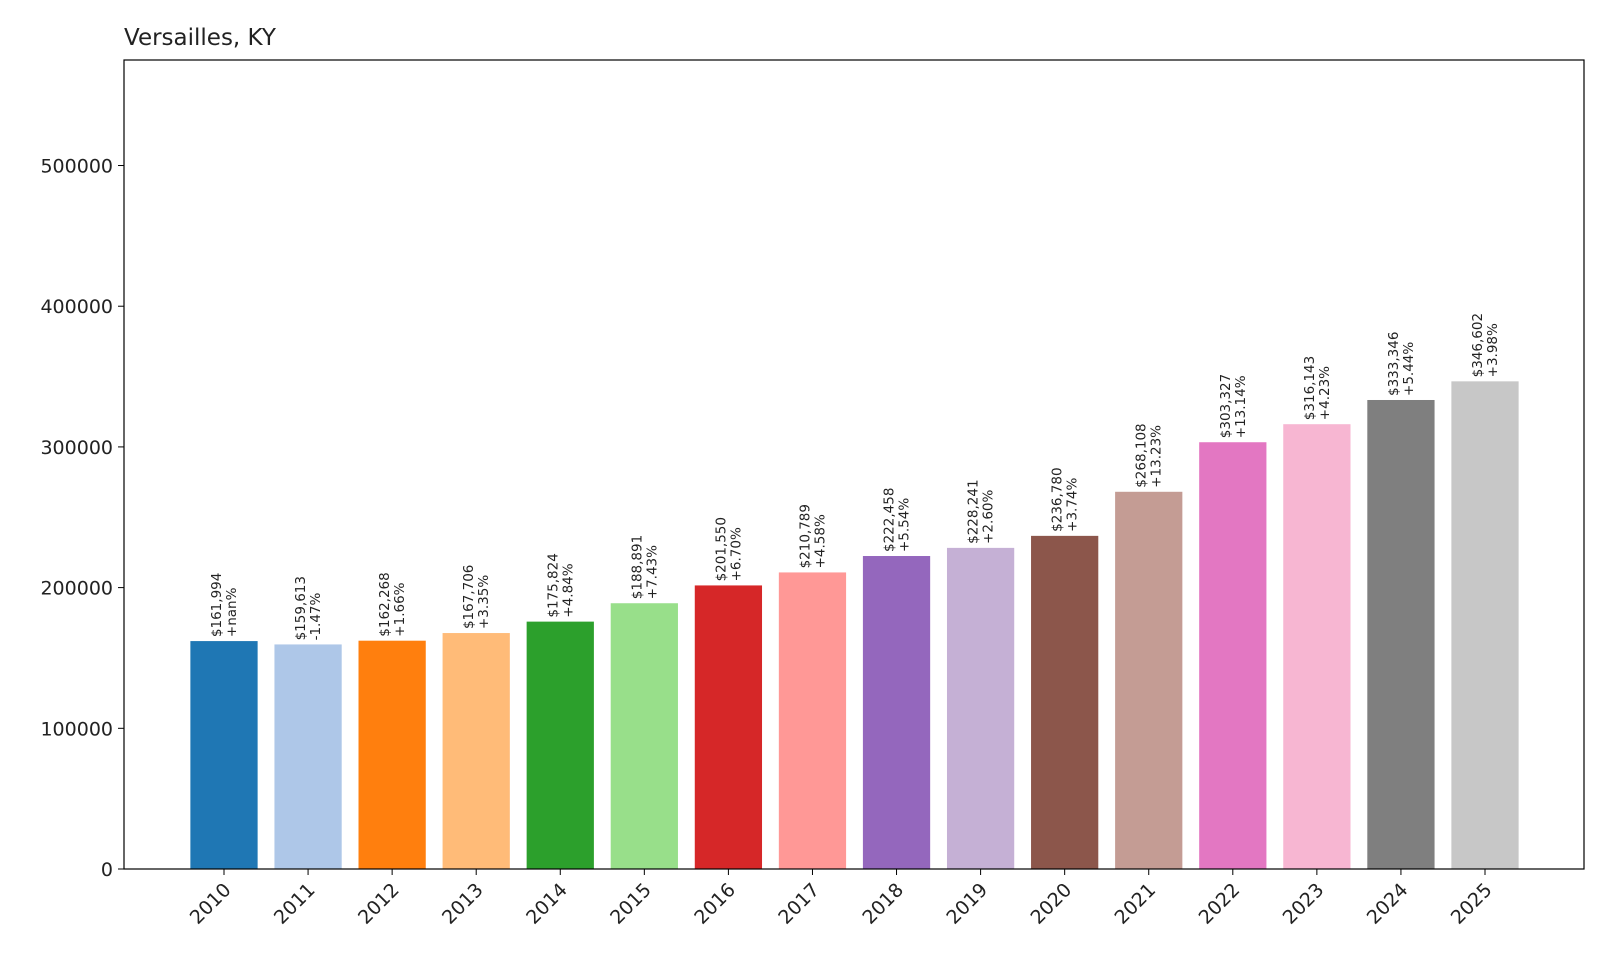  What do you see at coordinates (721, 549) in the screenshot?
I see `bar-value: $201,550` at bounding box center [721, 549].